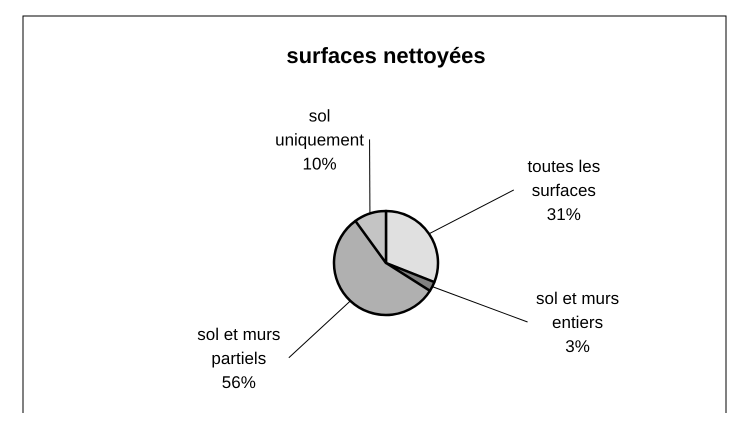 This screenshot has height=421, width=735. Describe the element at coordinates (563, 214) in the screenshot. I see `data-label: 31%` at that location.